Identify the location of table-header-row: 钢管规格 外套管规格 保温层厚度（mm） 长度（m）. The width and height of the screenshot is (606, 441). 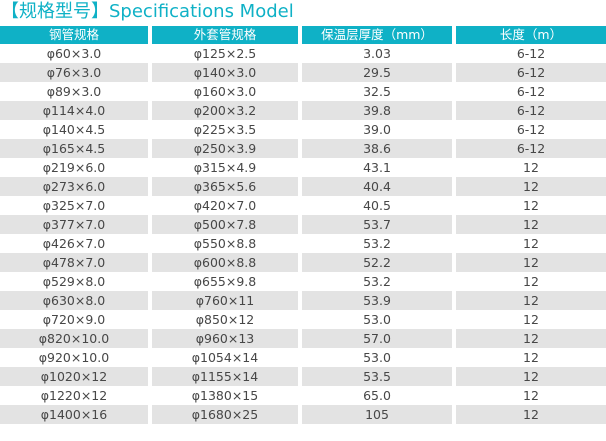
(303, 35).